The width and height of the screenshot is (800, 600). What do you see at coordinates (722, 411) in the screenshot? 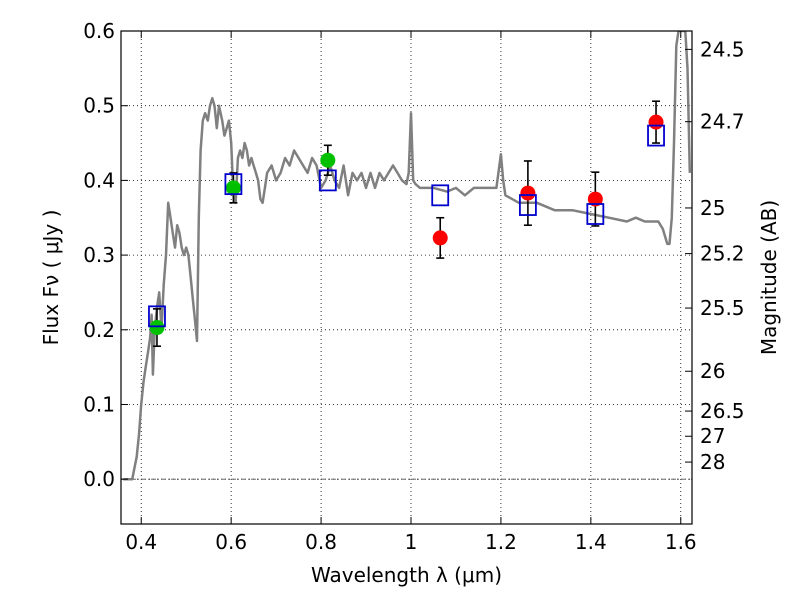
I see `y2-tick-label: 26.5` at bounding box center [722, 411].